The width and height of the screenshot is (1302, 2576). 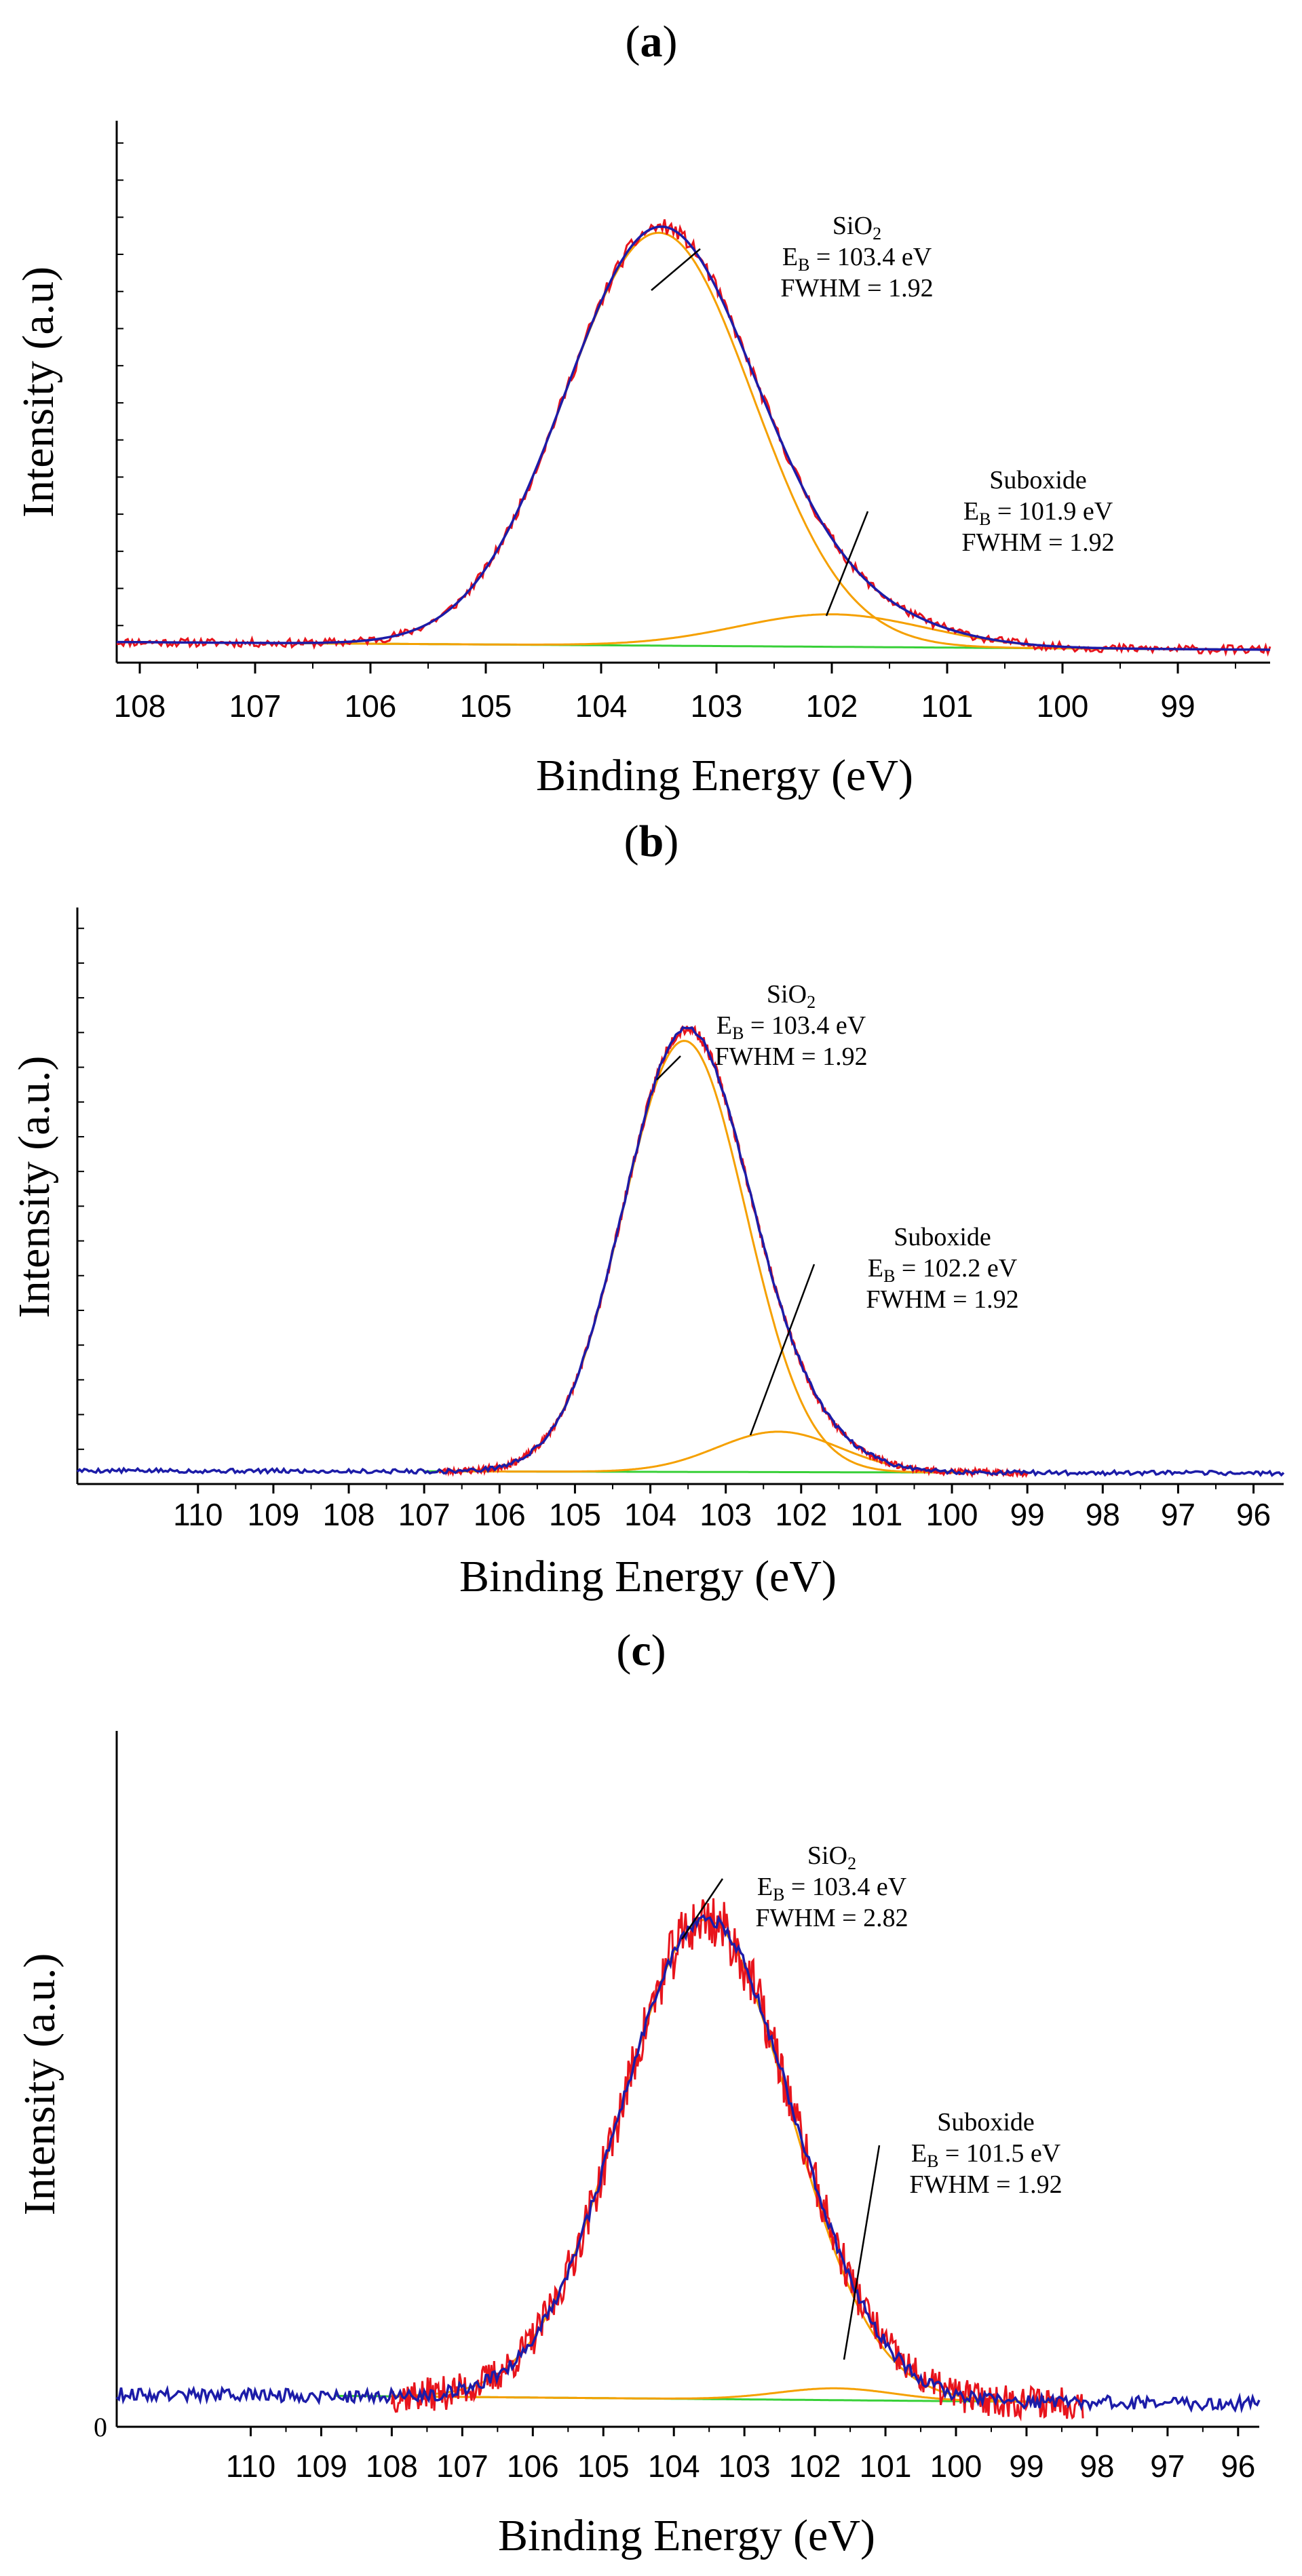 What do you see at coordinates (38, 392) in the screenshot?
I see `y-axis-label: Intensity (a.u)` at bounding box center [38, 392].